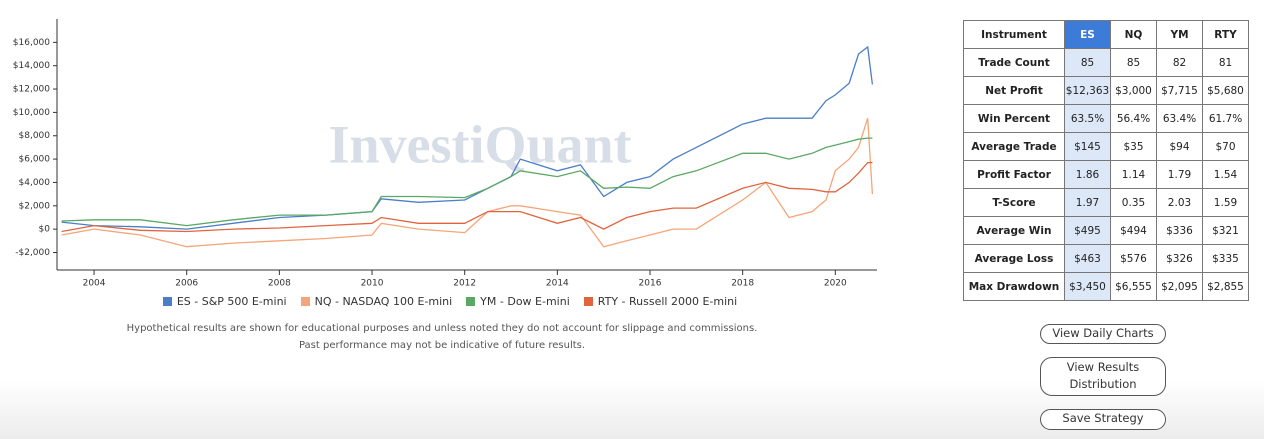 The width and height of the screenshot is (1264, 439). I want to click on button: View Daily Charts, so click(1103, 334).